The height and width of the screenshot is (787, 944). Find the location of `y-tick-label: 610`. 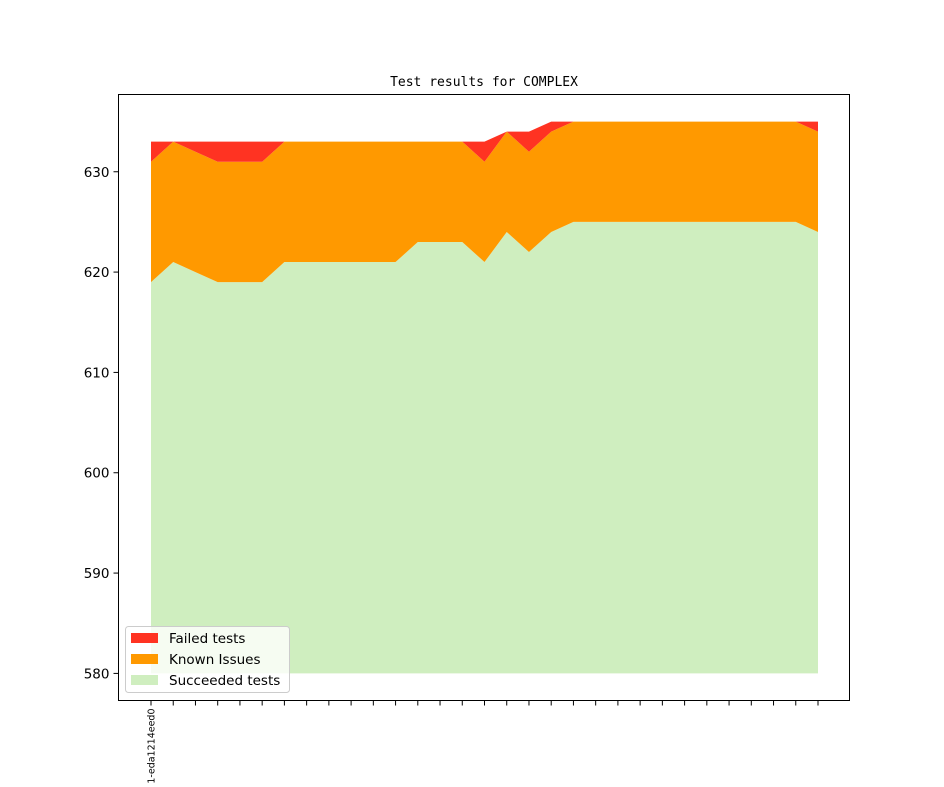

y-tick-label: 610 is located at coordinates (97, 373).